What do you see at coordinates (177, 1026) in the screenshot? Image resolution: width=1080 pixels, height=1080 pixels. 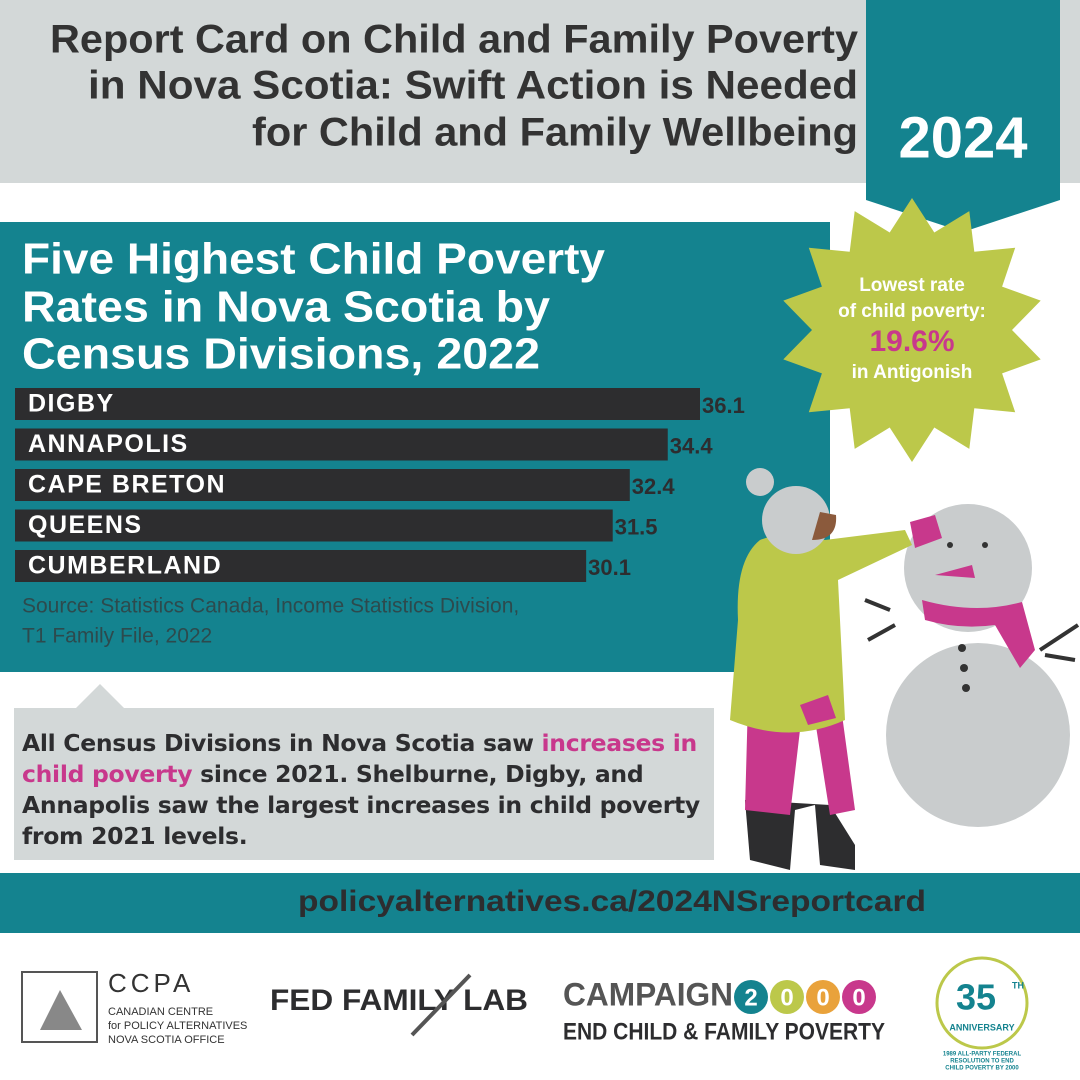 I see `ccpa-line: for POLICY ALTERNATIVES` at bounding box center [177, 1026].